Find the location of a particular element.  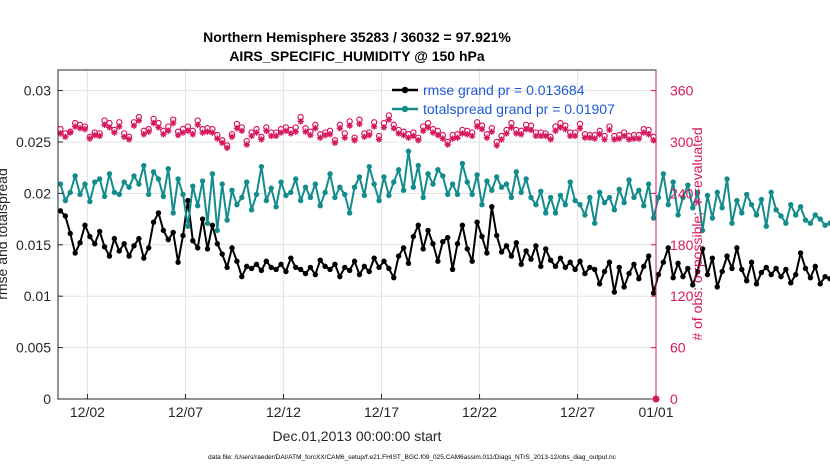

y-tick-label-right: 360 is located at coordinates (682, 91).